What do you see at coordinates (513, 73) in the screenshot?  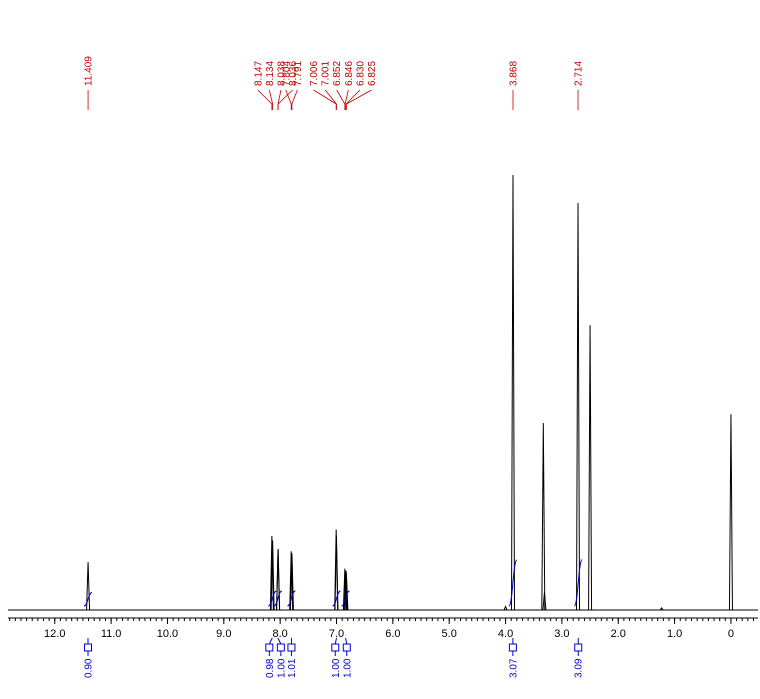 I see `peak-label: 3.868` at bounding box center [513, 73].